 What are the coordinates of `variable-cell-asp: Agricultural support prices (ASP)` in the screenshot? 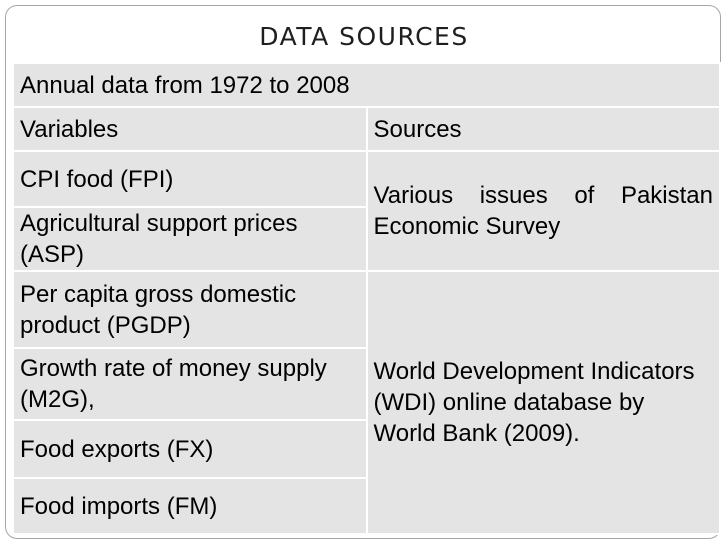 It's located at (190, 239).